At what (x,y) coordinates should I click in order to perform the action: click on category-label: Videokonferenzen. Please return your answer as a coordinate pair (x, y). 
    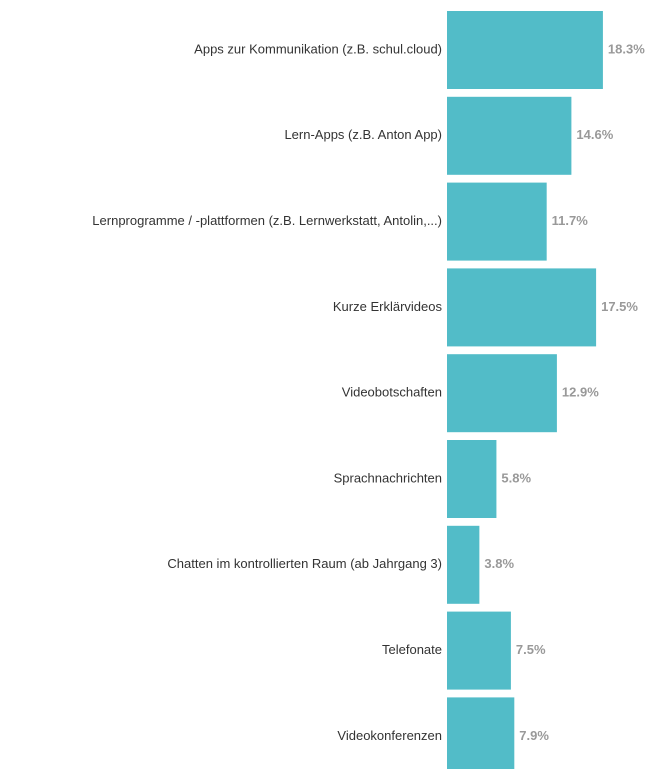
    Looking at the image, I should click on (389, 735).